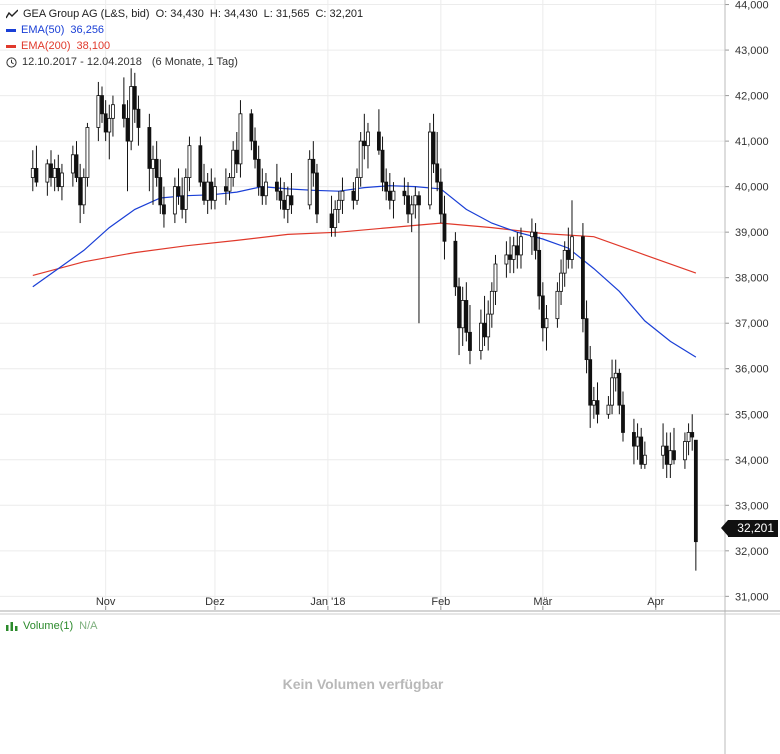 Image resolution: width=780 pixels, height=754 pixels. What do you see at coordinates (752, 6) in the screenshot?
I see `y-tick-label: 44,000` at bounding box center [752, 6].